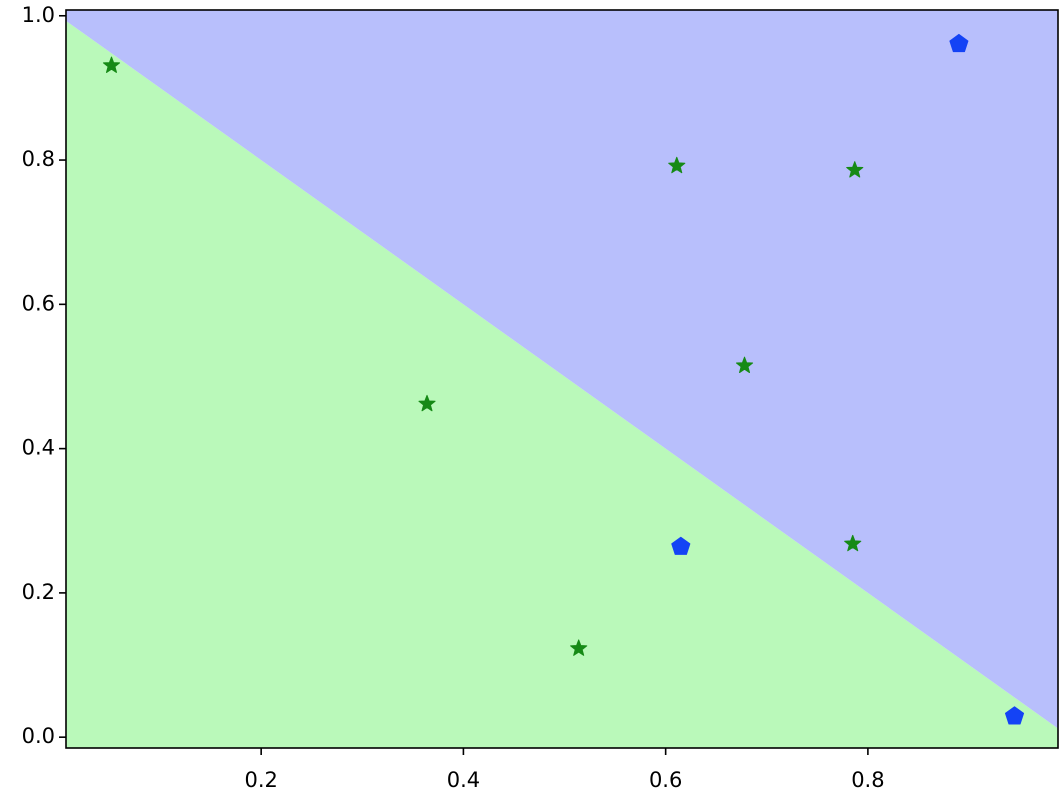  Describe the element at coordinates (38, 303) in the screenshot. I see `y-tick-label: 0.6` at that location.